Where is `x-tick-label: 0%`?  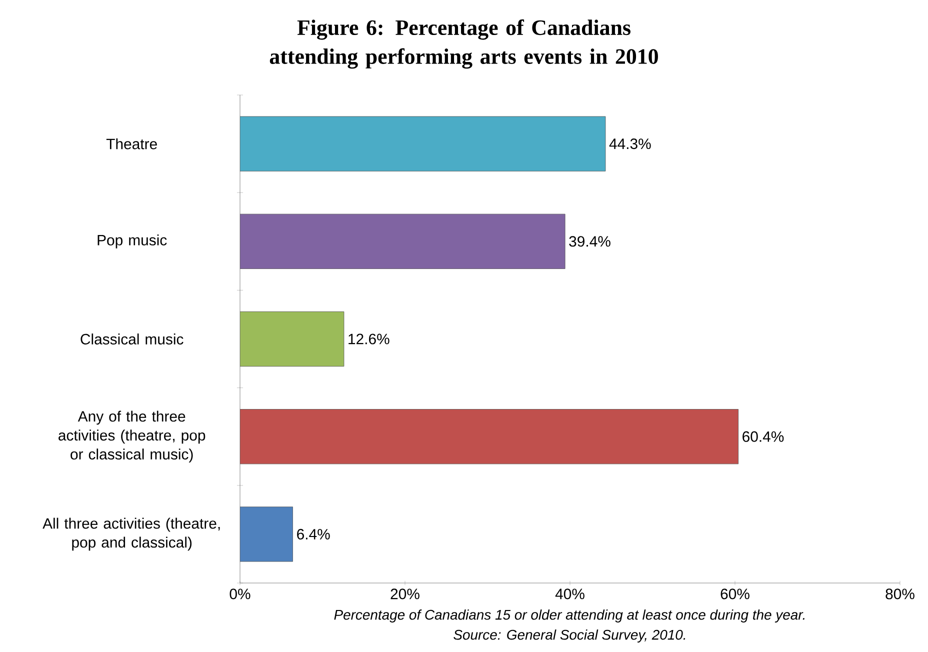 x-tick-label: 0% is located at coordinates (240, 594).